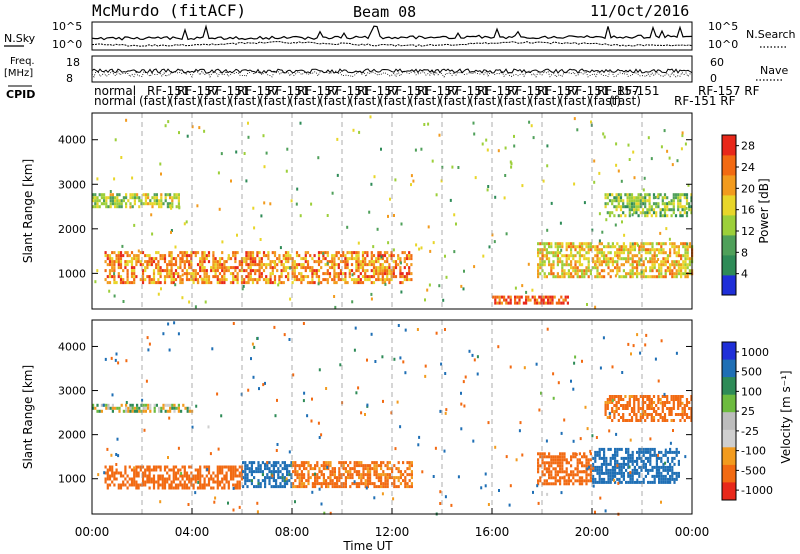 Image resolution: width=800 pixels, height=554 pixels. What do you see at coordinates (729, 456) in the screenshot?
I see `colorbar-swatch` at bounding box center [729, 456].